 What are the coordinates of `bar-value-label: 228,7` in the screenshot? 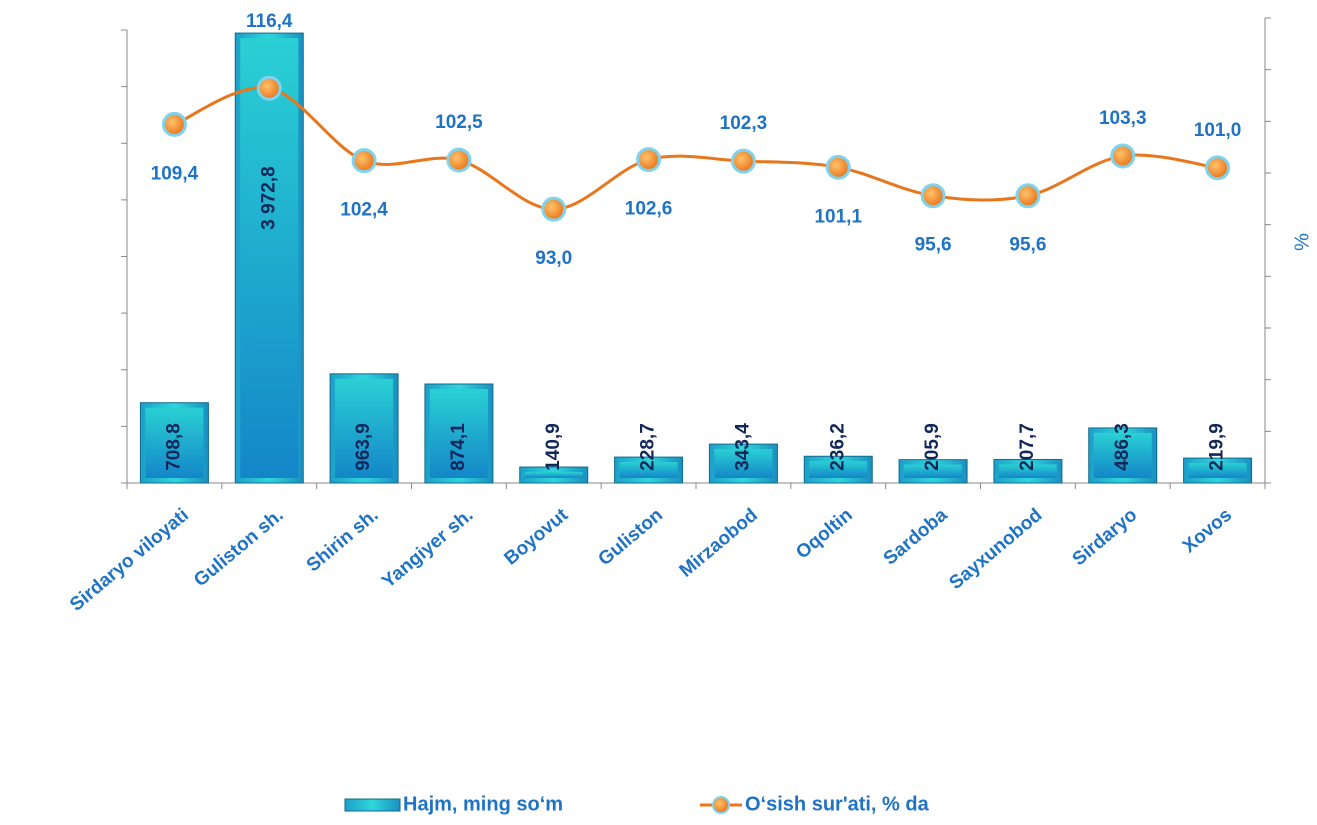 It's located at (648, 447).